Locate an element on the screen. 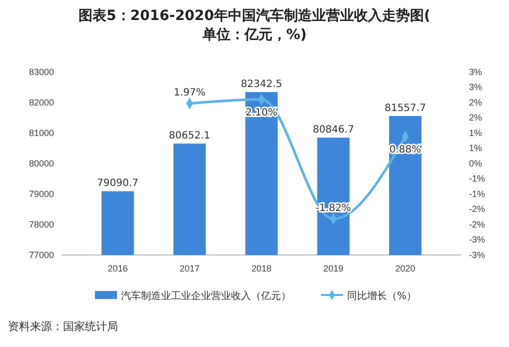  x-tick-label: 2020 is located at coordinates (405, 268).